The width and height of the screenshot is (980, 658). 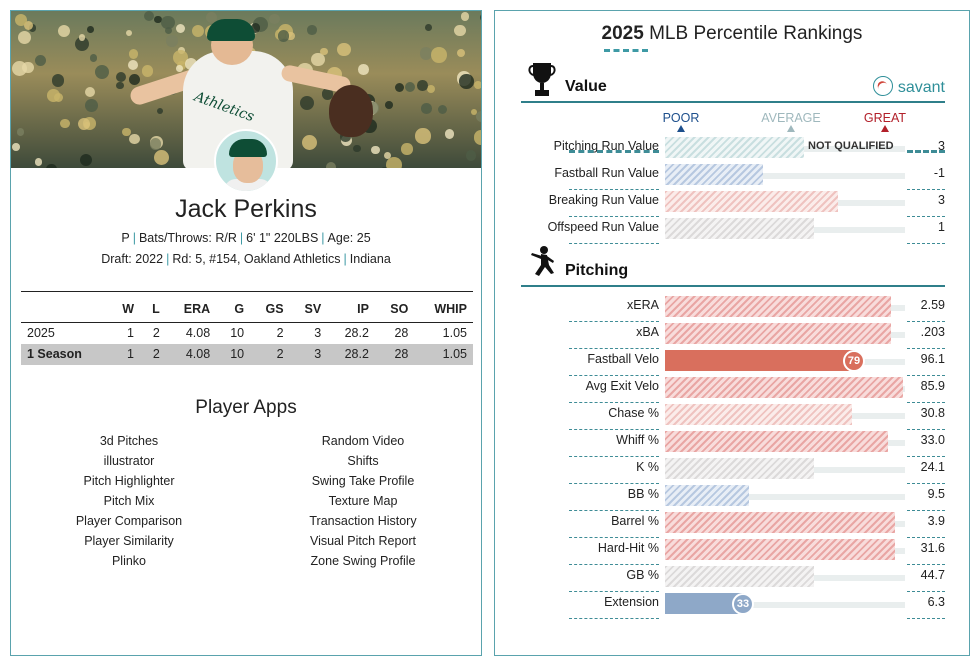 I want to click on not-qualified-note: NOT QUALIFIED, so click(x=851, y=146).